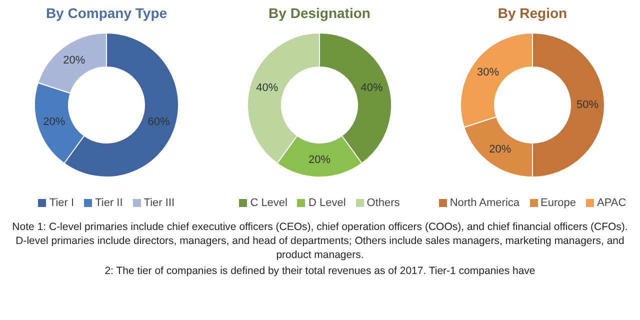 This screenshot has width=640, height=320. Describe the element at coordinates (159, 203) in the screenshot. I see `legend-label: Tier III` at that location.